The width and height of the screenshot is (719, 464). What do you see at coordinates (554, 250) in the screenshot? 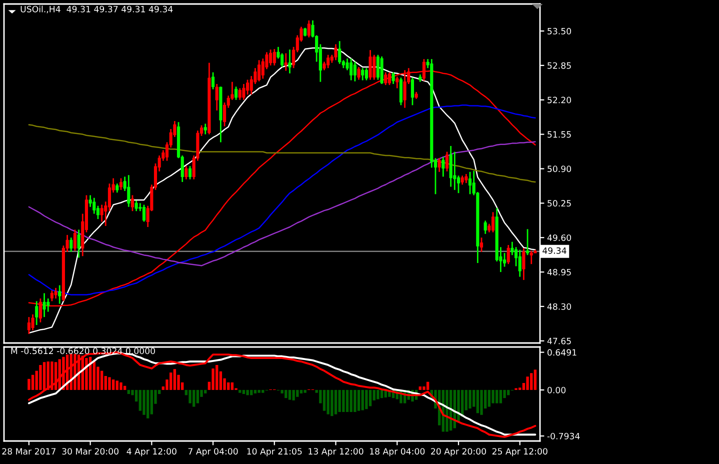
I see `ref-line-label: 49.34` at bounding box center [554, 250].